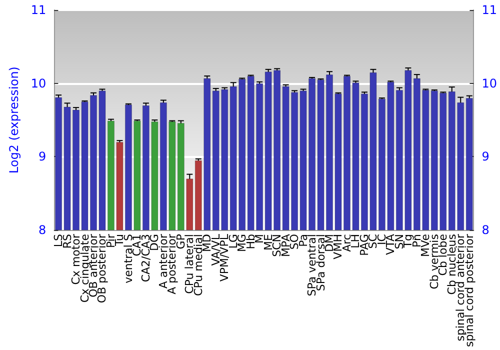 Image resolution: width=500 pixels, height=350 pixels. What do you see at coordinates (42, 230) in the screenshot?
I see `y-tick-label: 8` at bounding box center [42, 230].